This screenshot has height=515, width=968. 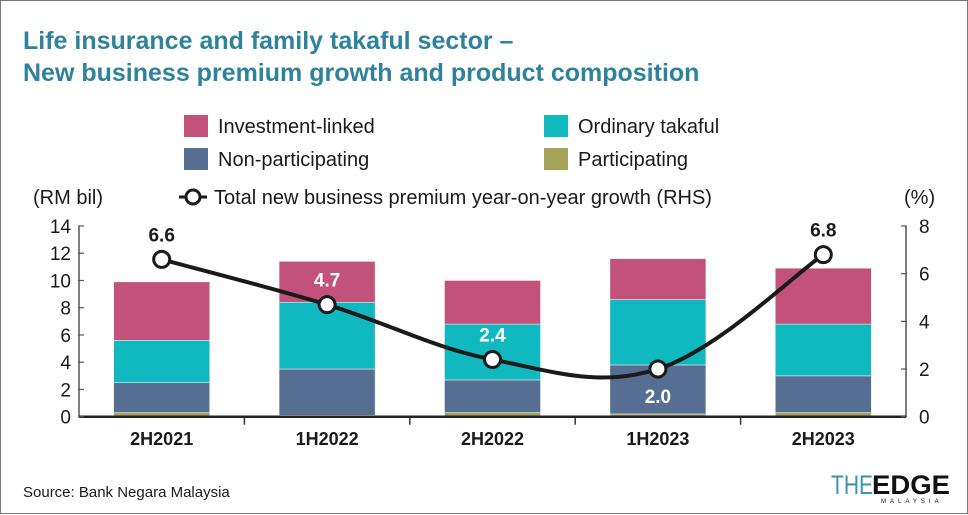 What do you see at coordinates (924, 275) in the screenshot?
I see `right-tick-label: 6` at bounding box center [924, 275].